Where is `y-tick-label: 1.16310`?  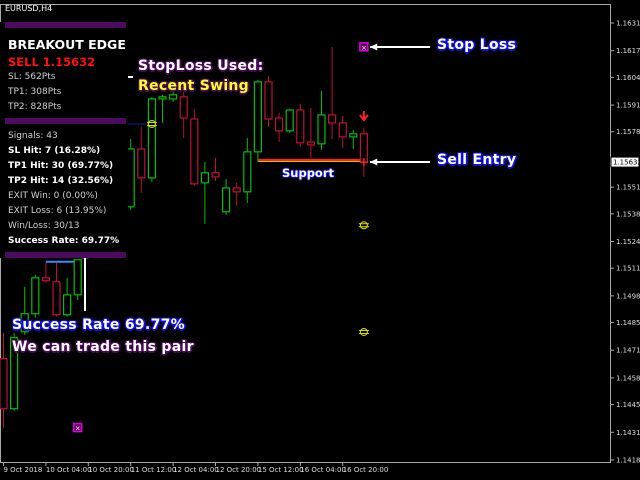
y-tick-label: 1.16310 is located at coordinates (628, 24).